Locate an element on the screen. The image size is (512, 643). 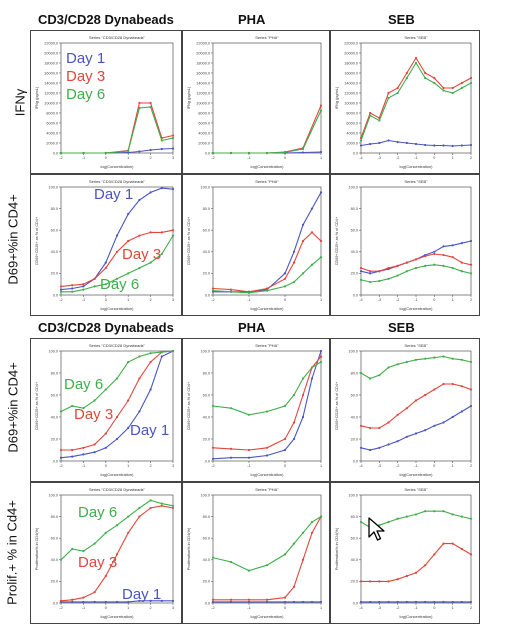
y-axis-label: Proliferation% in CD4(%) is located at coordinates (37, 548).